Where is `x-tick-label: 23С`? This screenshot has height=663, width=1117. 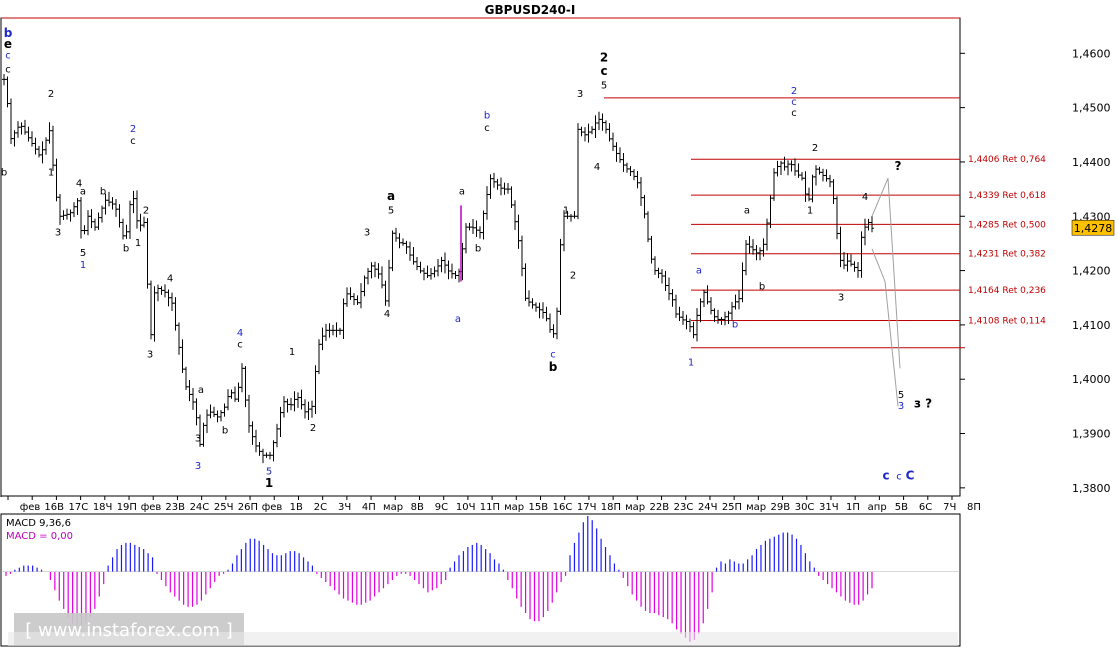
x-tick-label: 23С is located at coordinates (684, 507).